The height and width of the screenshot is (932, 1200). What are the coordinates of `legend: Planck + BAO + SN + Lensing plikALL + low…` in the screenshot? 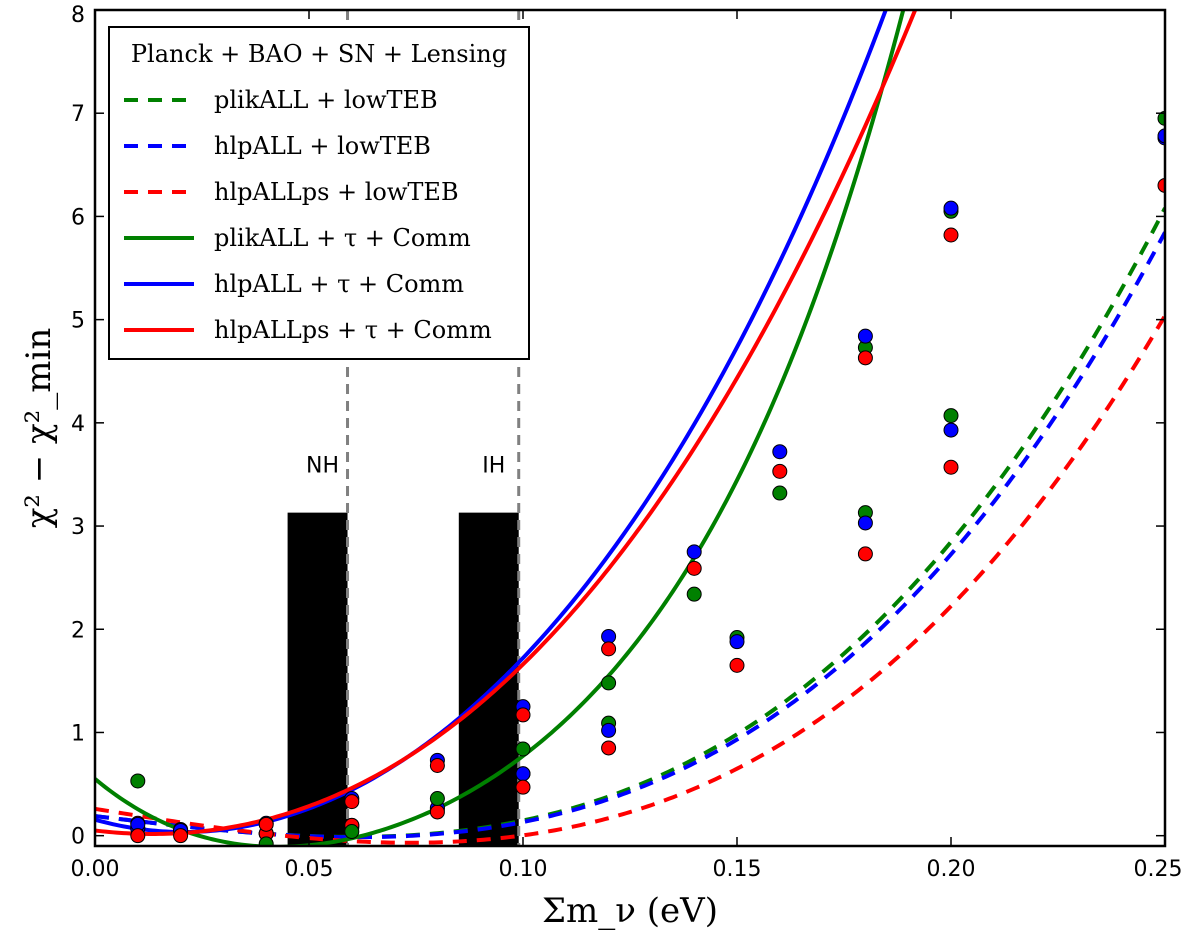 It's located at (319, 193).